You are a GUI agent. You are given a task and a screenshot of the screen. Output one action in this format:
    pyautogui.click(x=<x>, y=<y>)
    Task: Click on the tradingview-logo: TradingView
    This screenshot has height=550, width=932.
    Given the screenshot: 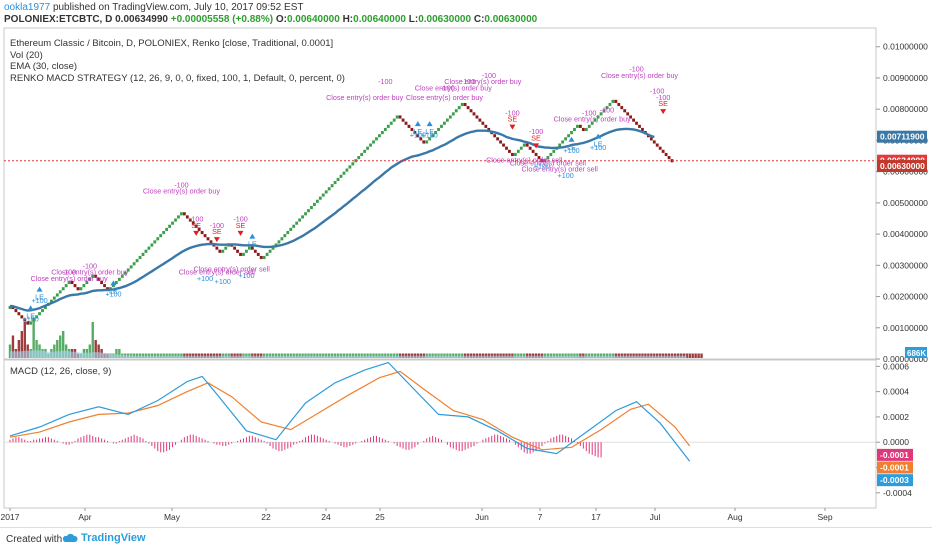 What is the action you would take?
    pyautogui.click(x=104, y=538)
    